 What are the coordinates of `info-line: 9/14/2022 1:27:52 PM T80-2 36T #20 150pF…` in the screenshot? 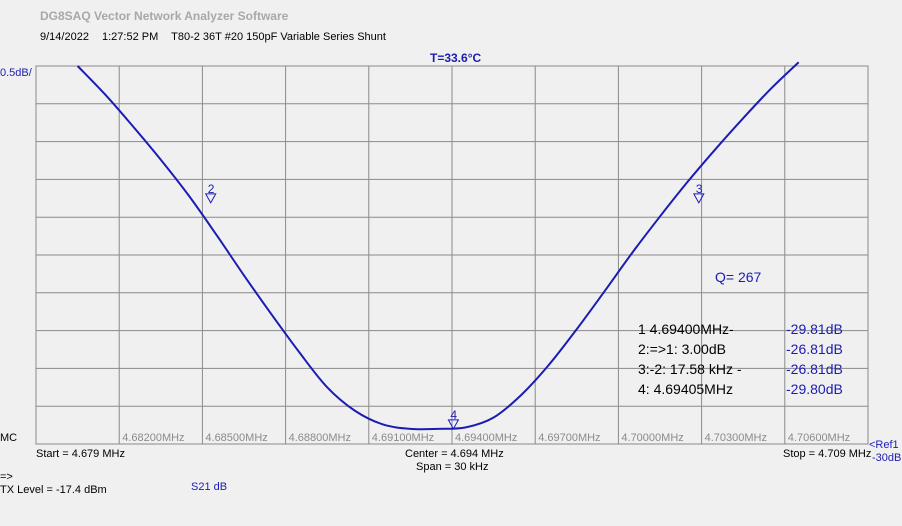 It's located at (218, 37).